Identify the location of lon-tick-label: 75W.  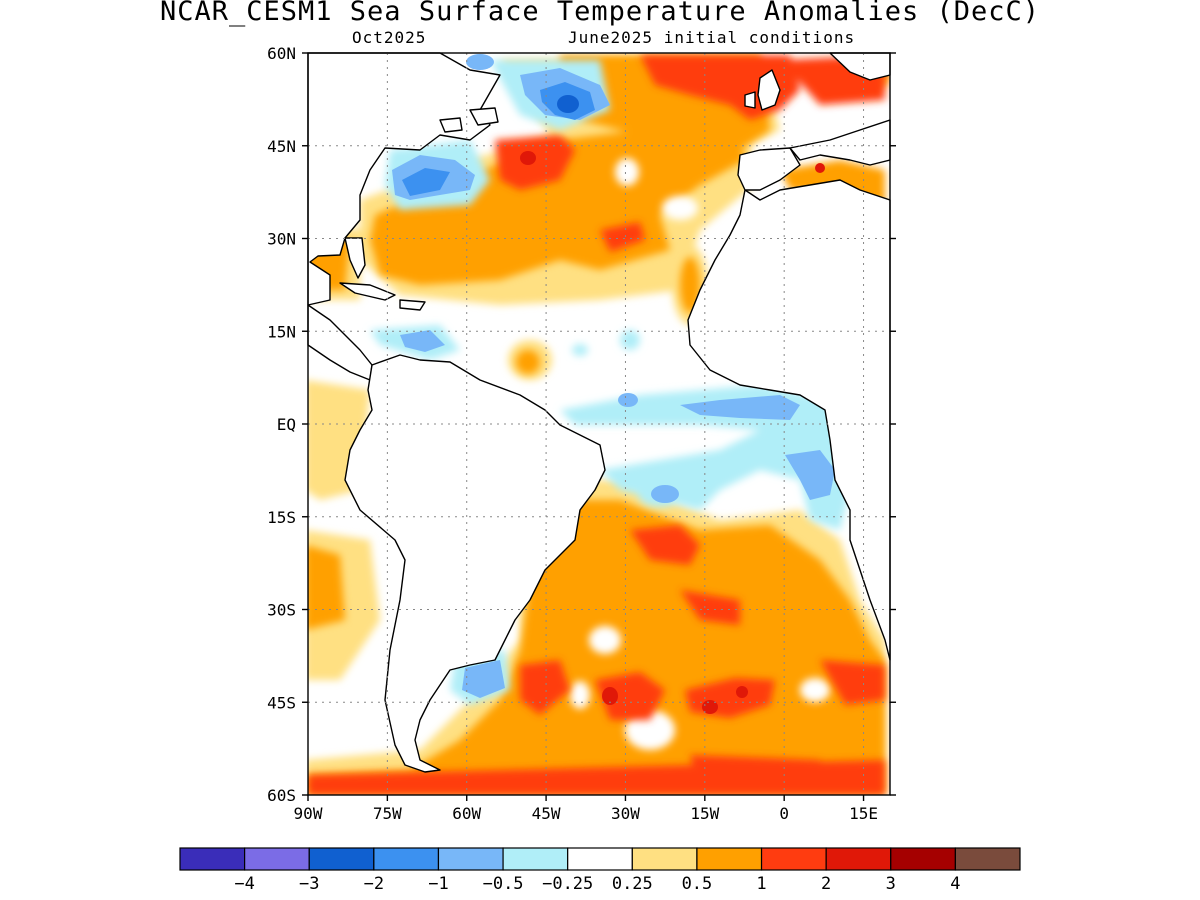
(387, 813).